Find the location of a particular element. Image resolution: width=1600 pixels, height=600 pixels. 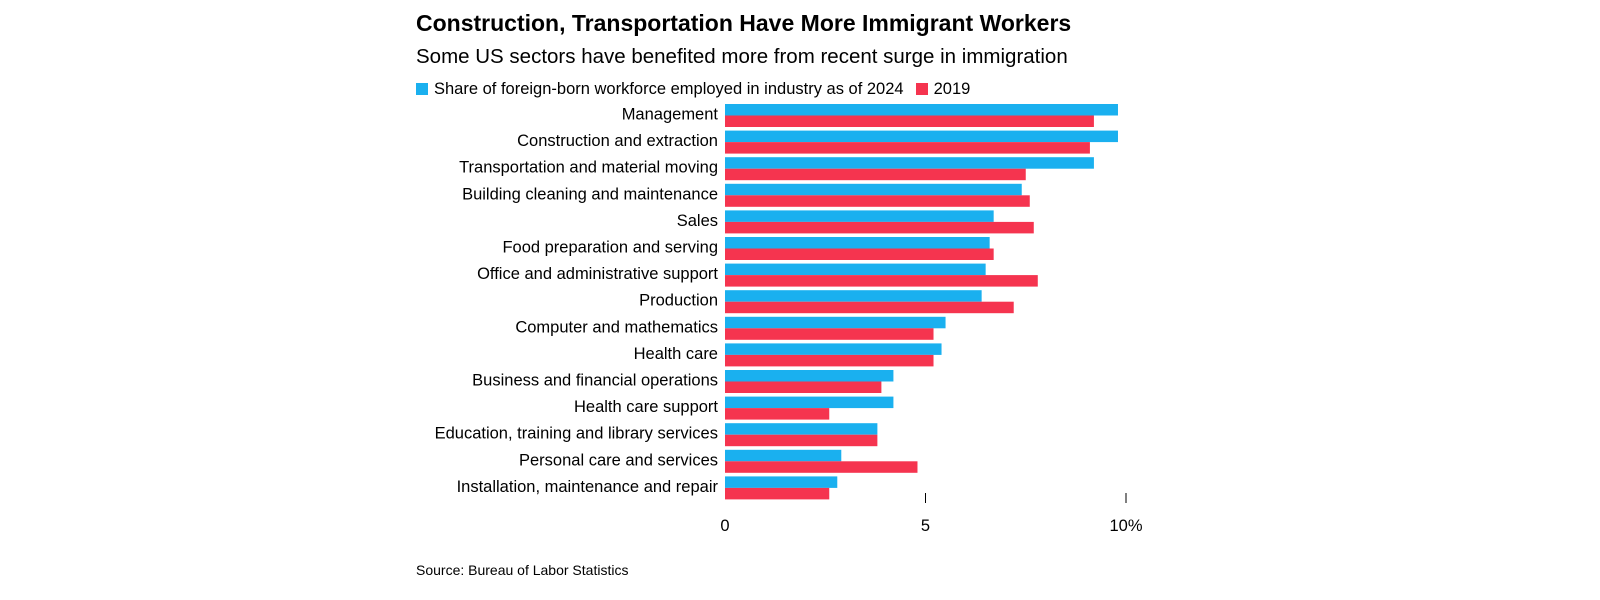

legend-swatch-2024 is located at coordinates (422, 89).